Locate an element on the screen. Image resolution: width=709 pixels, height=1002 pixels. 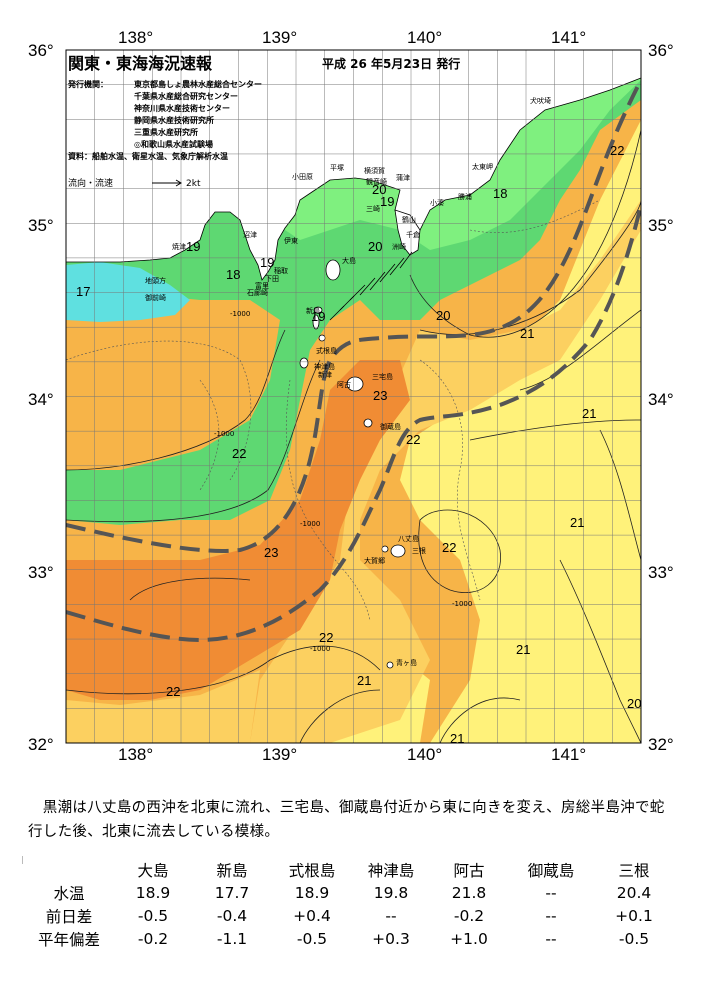
cell: 21.8 is located at coordinates (469, 892).